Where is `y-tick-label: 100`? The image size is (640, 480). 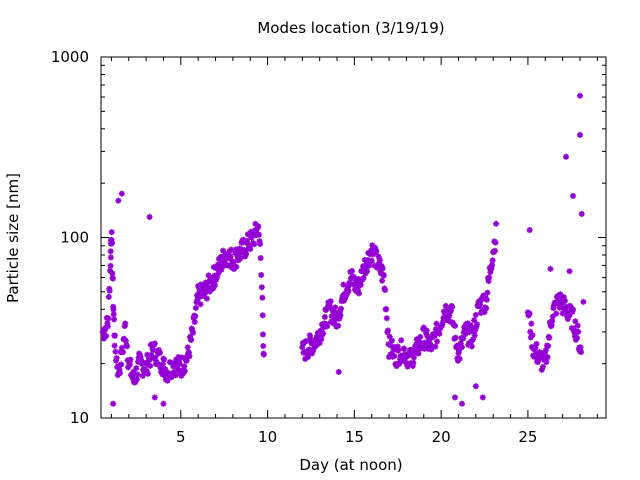
y-tick-label: 100 is located at coordinates (74, 238).